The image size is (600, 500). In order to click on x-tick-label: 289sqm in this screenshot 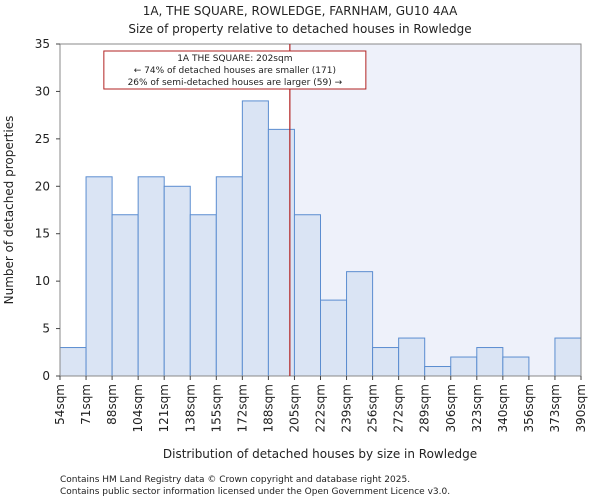, I will do `click(425, 408)`.